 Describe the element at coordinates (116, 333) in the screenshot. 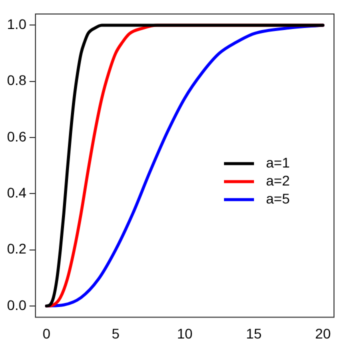

I see `x-tick-label: 5` at that location.